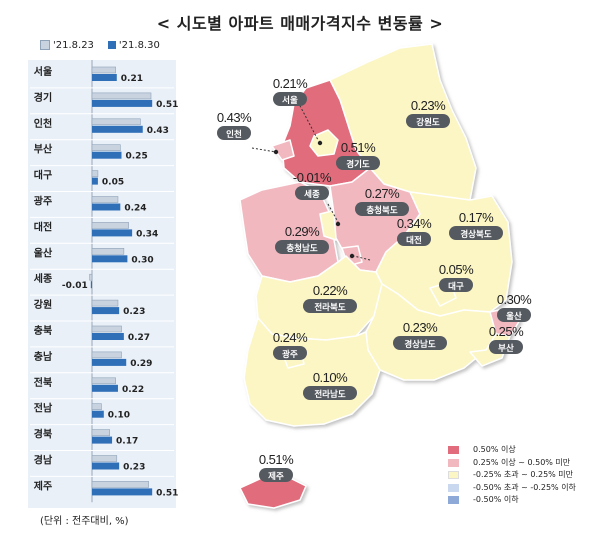 The height and width of the screenshot is (538, 600). I want to click on value-label: 0.10, so click(119, 416).